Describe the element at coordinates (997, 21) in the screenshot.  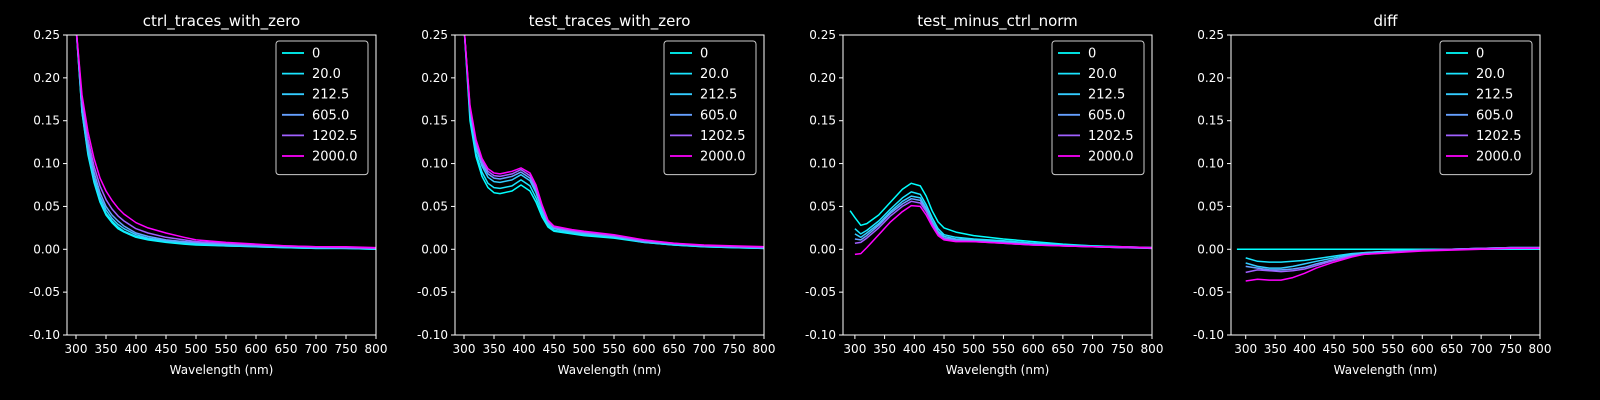
I see `chart-title: test_minus_ctrl_norm` at that location.